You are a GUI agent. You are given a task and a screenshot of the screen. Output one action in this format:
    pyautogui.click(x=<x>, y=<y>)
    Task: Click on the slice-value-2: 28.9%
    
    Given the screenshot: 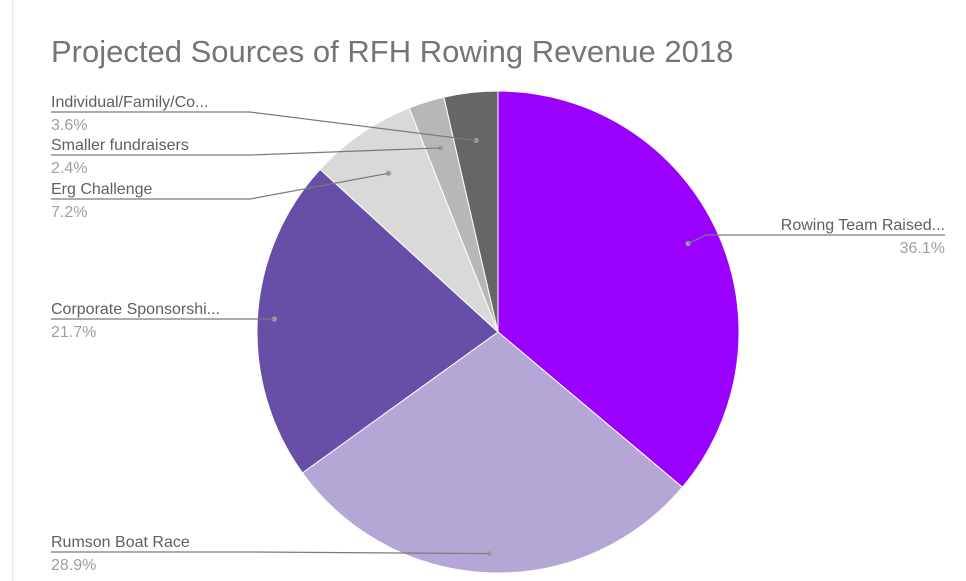 What is the action you would take?
    pyautogui.click(x=73, y=565)
    